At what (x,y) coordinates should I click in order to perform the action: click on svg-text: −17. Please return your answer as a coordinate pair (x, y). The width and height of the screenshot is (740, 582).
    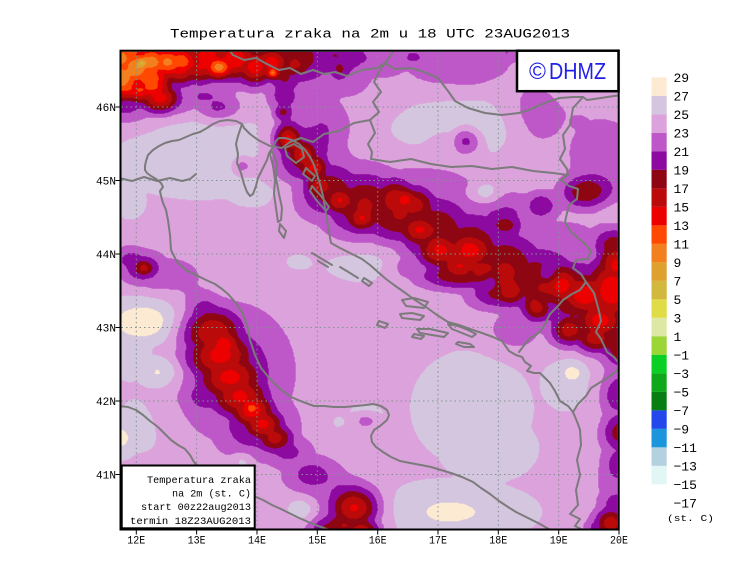
    Looking at the image, I should click on (685, 503).